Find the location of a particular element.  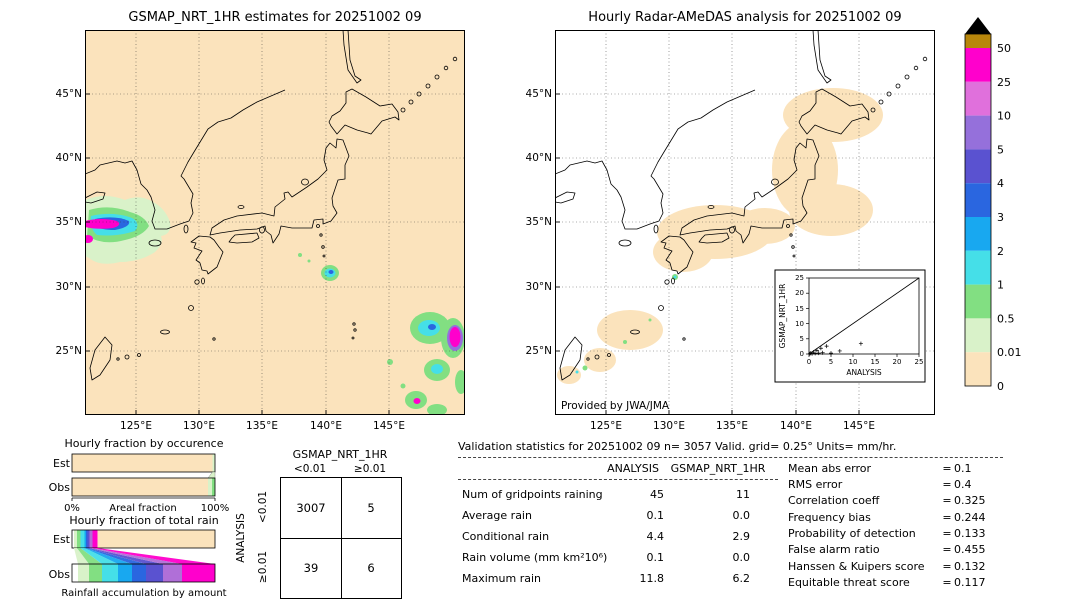

colorbar-overflow-triangle is located at coordinates (978, 25).